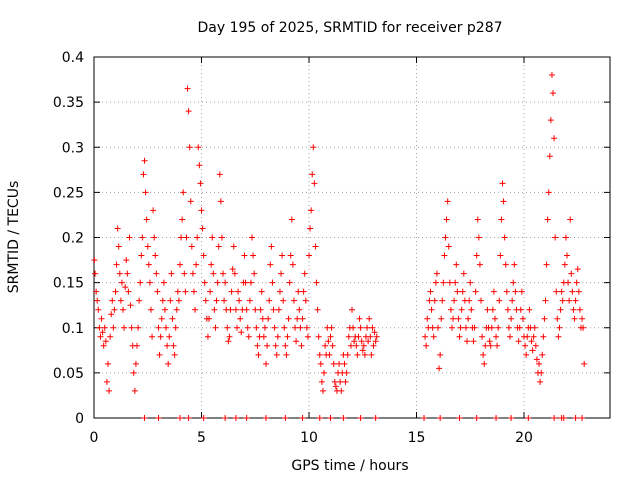 Image resolution: width=640 pixels, height=480 pixels. Describe the element at coordinates (14, 237) in the screenshot. I see `y-axis-label: SRMTID / TECUs` at that location.